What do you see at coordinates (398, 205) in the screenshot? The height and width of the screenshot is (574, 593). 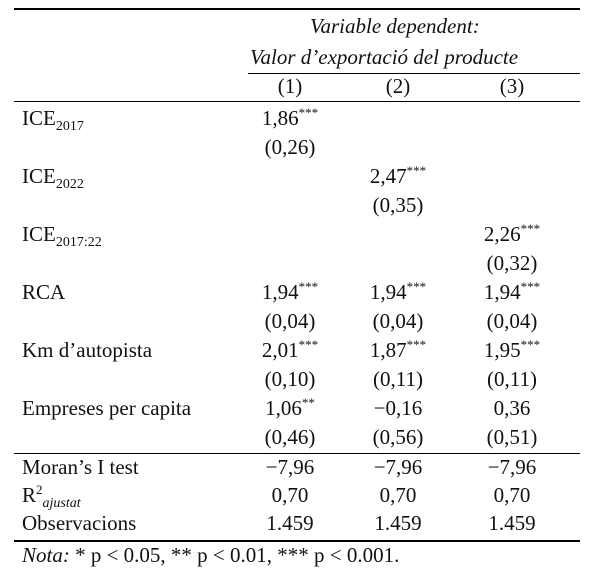 I see `std-error-cell: (0,35)` at bounding box center [398, 205].